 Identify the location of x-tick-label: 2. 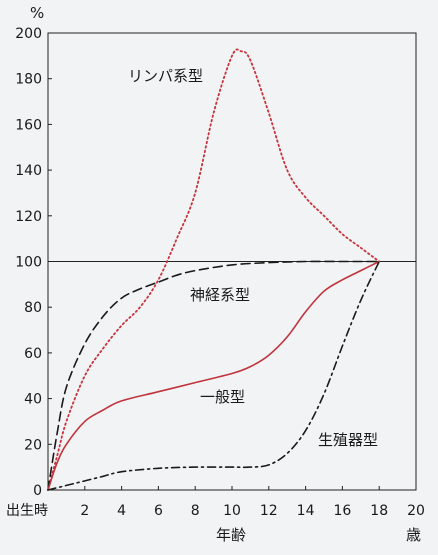
(84, 511).